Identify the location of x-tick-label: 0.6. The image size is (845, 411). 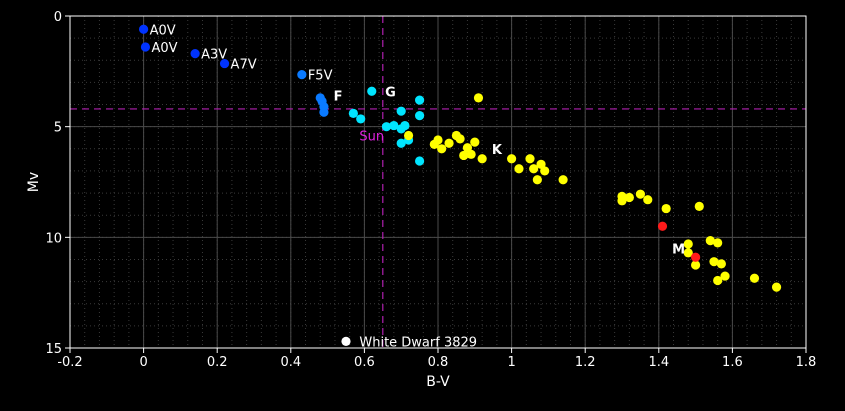
(364, 362).